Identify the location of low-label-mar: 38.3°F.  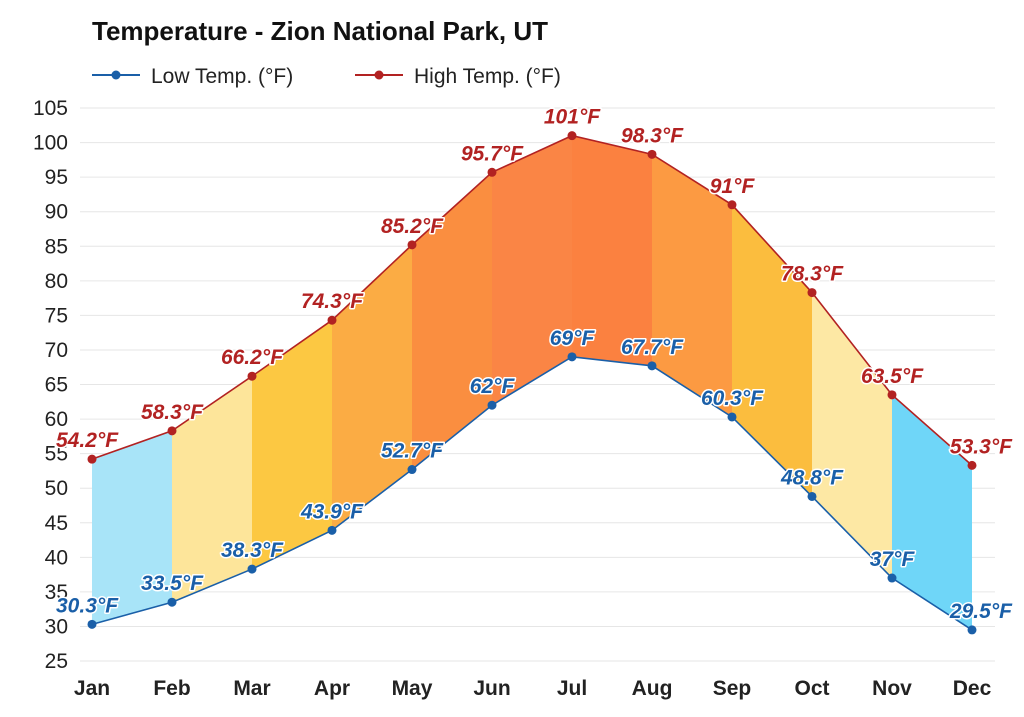
(252, 550).